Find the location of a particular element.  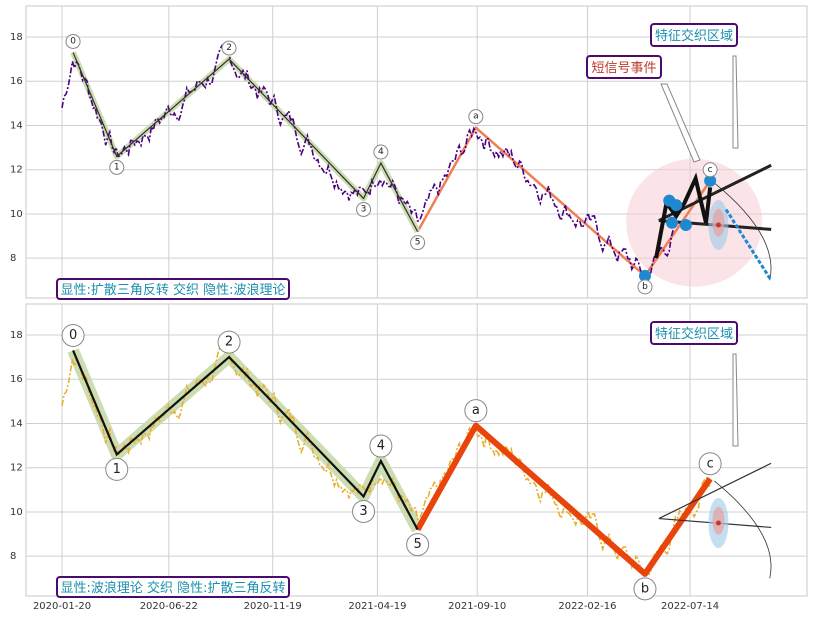

top-annotation-box is located at coordinates (173, 289).